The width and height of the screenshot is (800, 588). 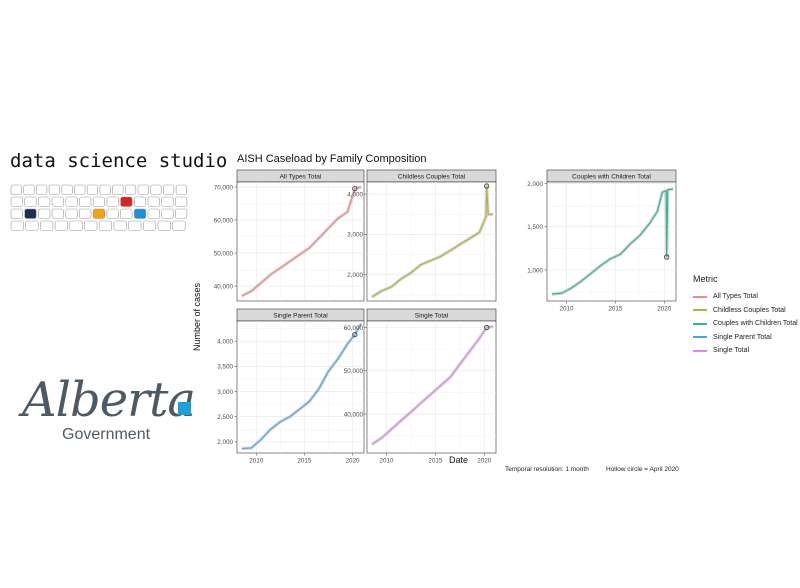 What do you see at coordinates (225, 392) in the screenshot?
I see `y-tick-label: 3,000` at bounding box center [225, 392].